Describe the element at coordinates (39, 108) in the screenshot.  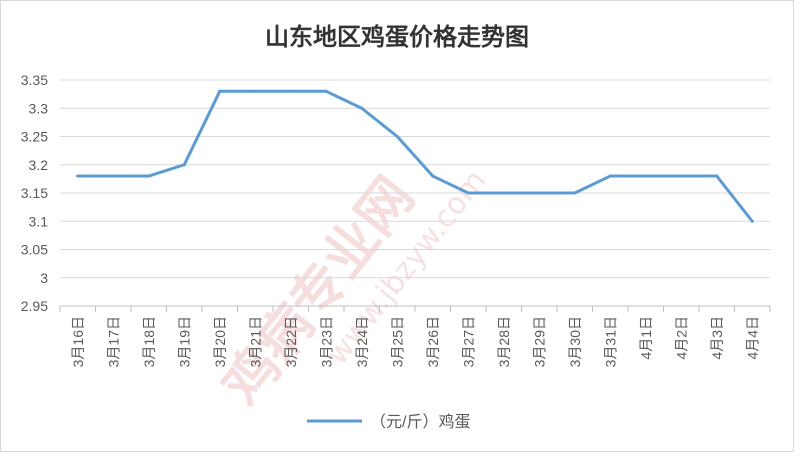
I see `y-tick-label: 3.3` at that location.